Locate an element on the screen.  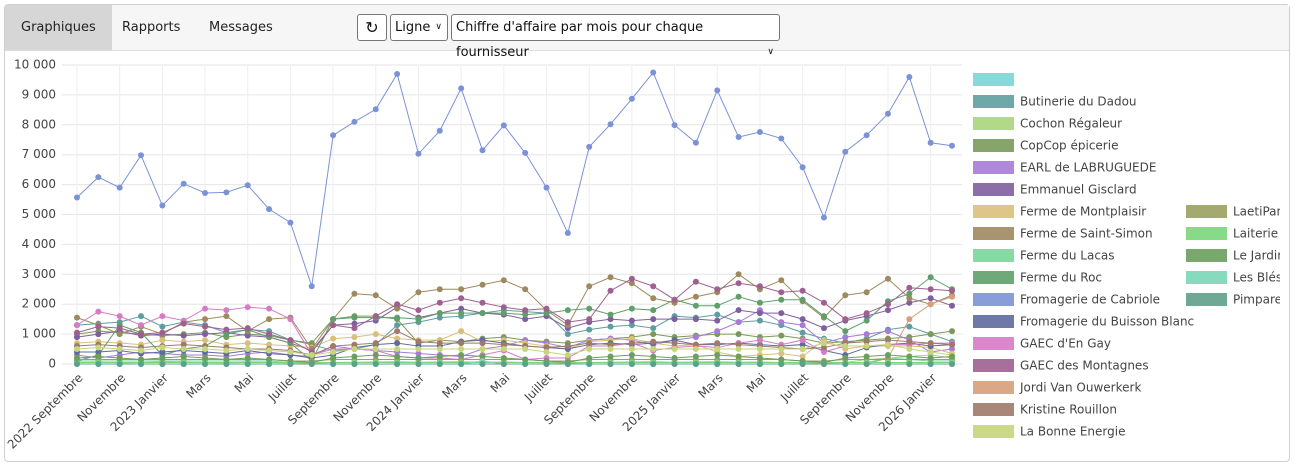
tab: Messages is located at coordinates (241, 27).